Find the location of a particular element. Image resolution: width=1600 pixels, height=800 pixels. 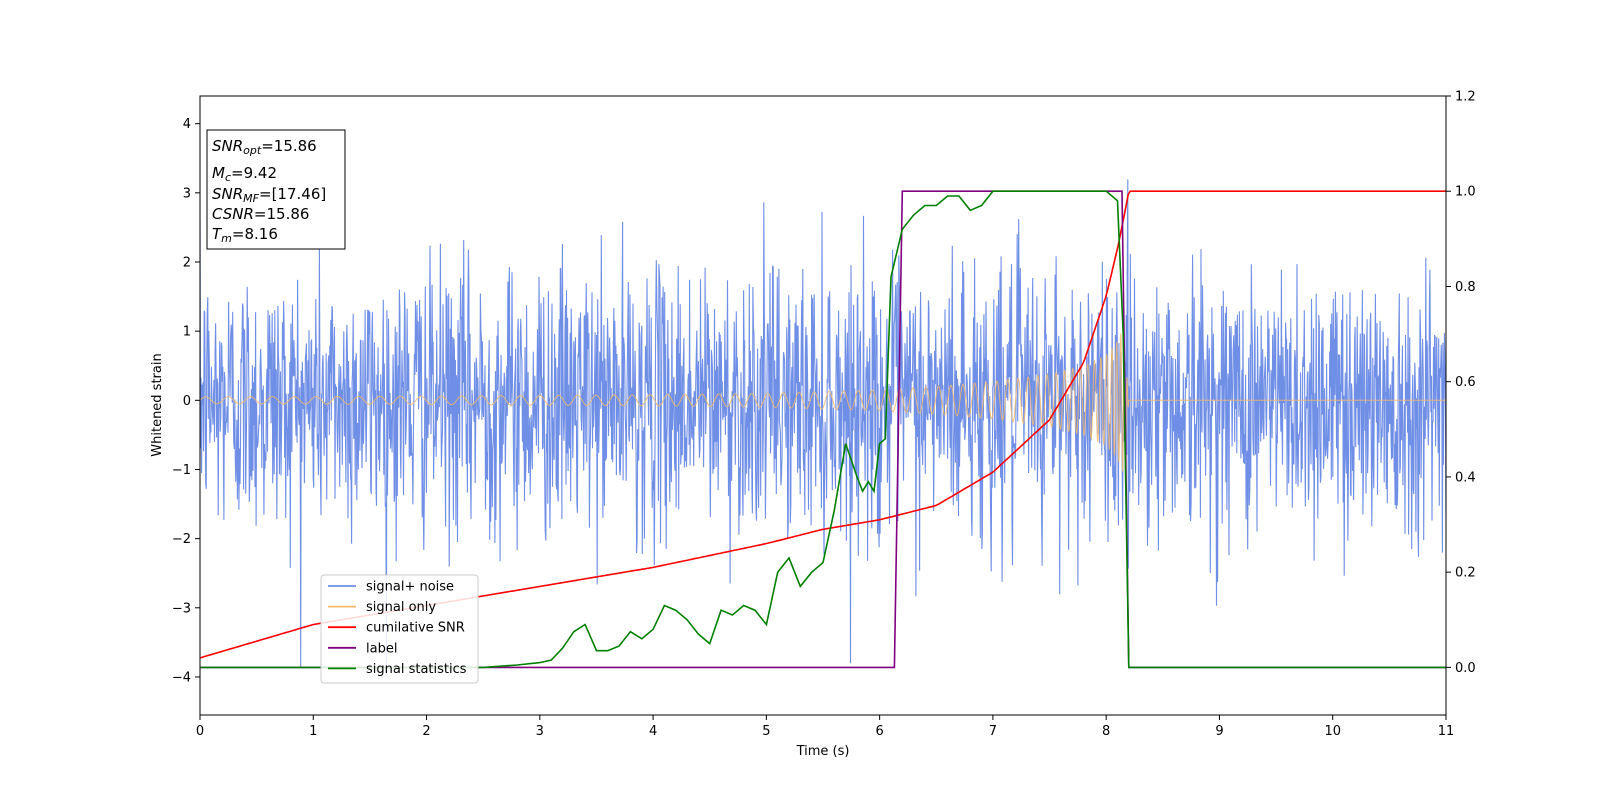

y-tick-label: 1 is located at coordinates (187, 332).